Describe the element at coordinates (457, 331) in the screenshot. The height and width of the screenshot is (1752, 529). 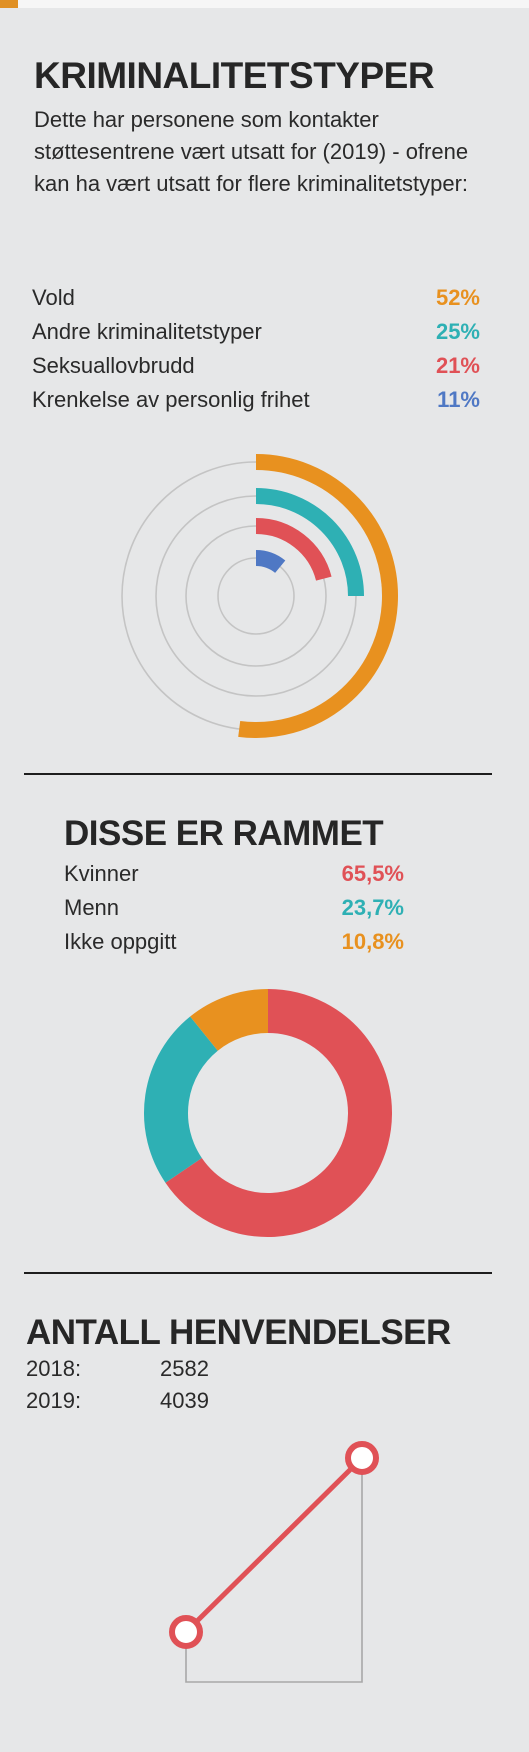
I see `crime-legend-value: 25%` at that location.